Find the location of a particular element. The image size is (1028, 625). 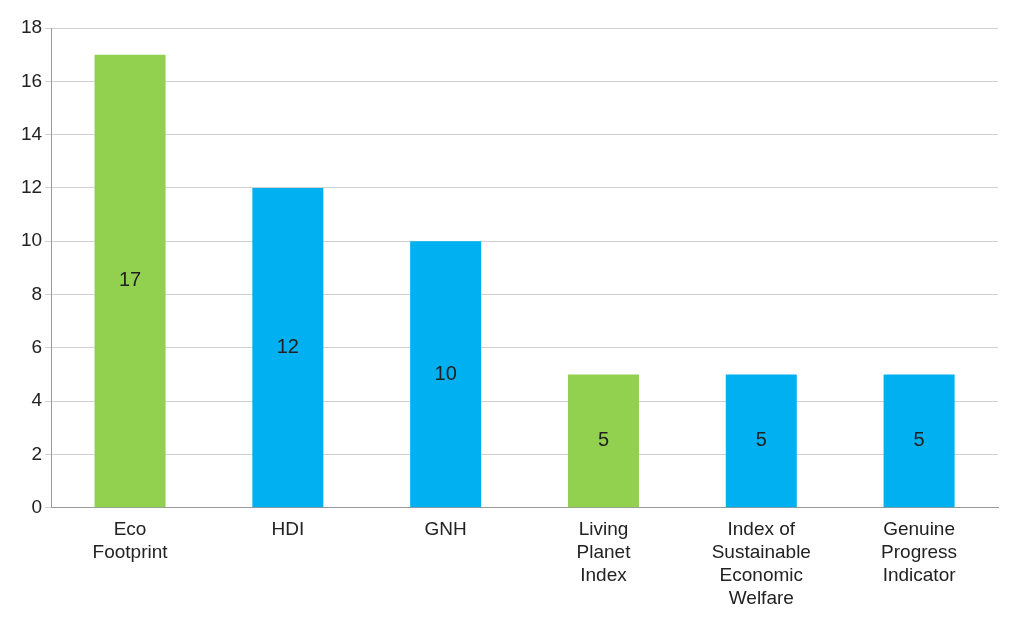

y-tick-label: 14 is located at coordinates (31, 133).